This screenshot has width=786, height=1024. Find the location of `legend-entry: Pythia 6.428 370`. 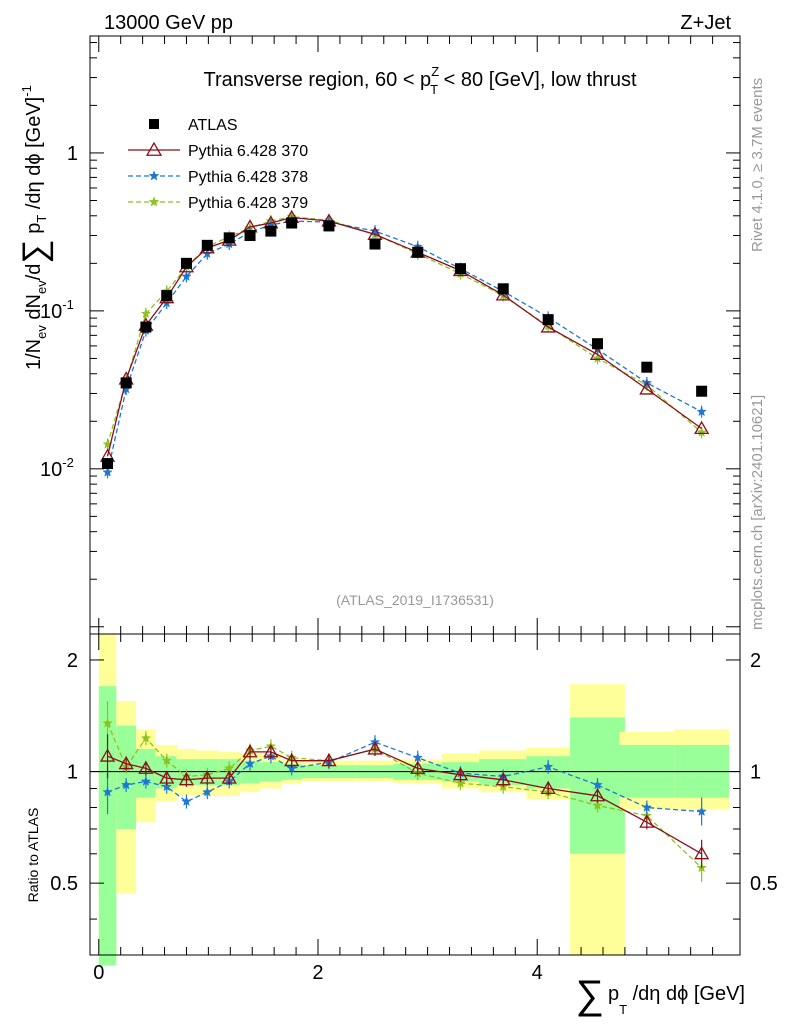

legend-entry: Pythia 6.428 370 is located at coordinates (218, 150).